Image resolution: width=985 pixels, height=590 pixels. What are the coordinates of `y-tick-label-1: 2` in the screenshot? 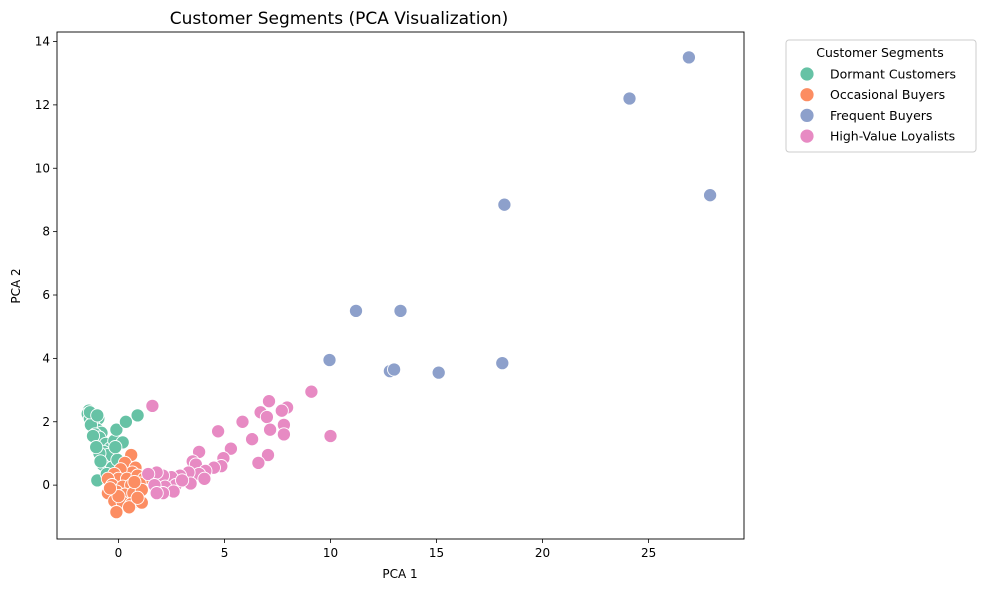 It's located at (46, 422).